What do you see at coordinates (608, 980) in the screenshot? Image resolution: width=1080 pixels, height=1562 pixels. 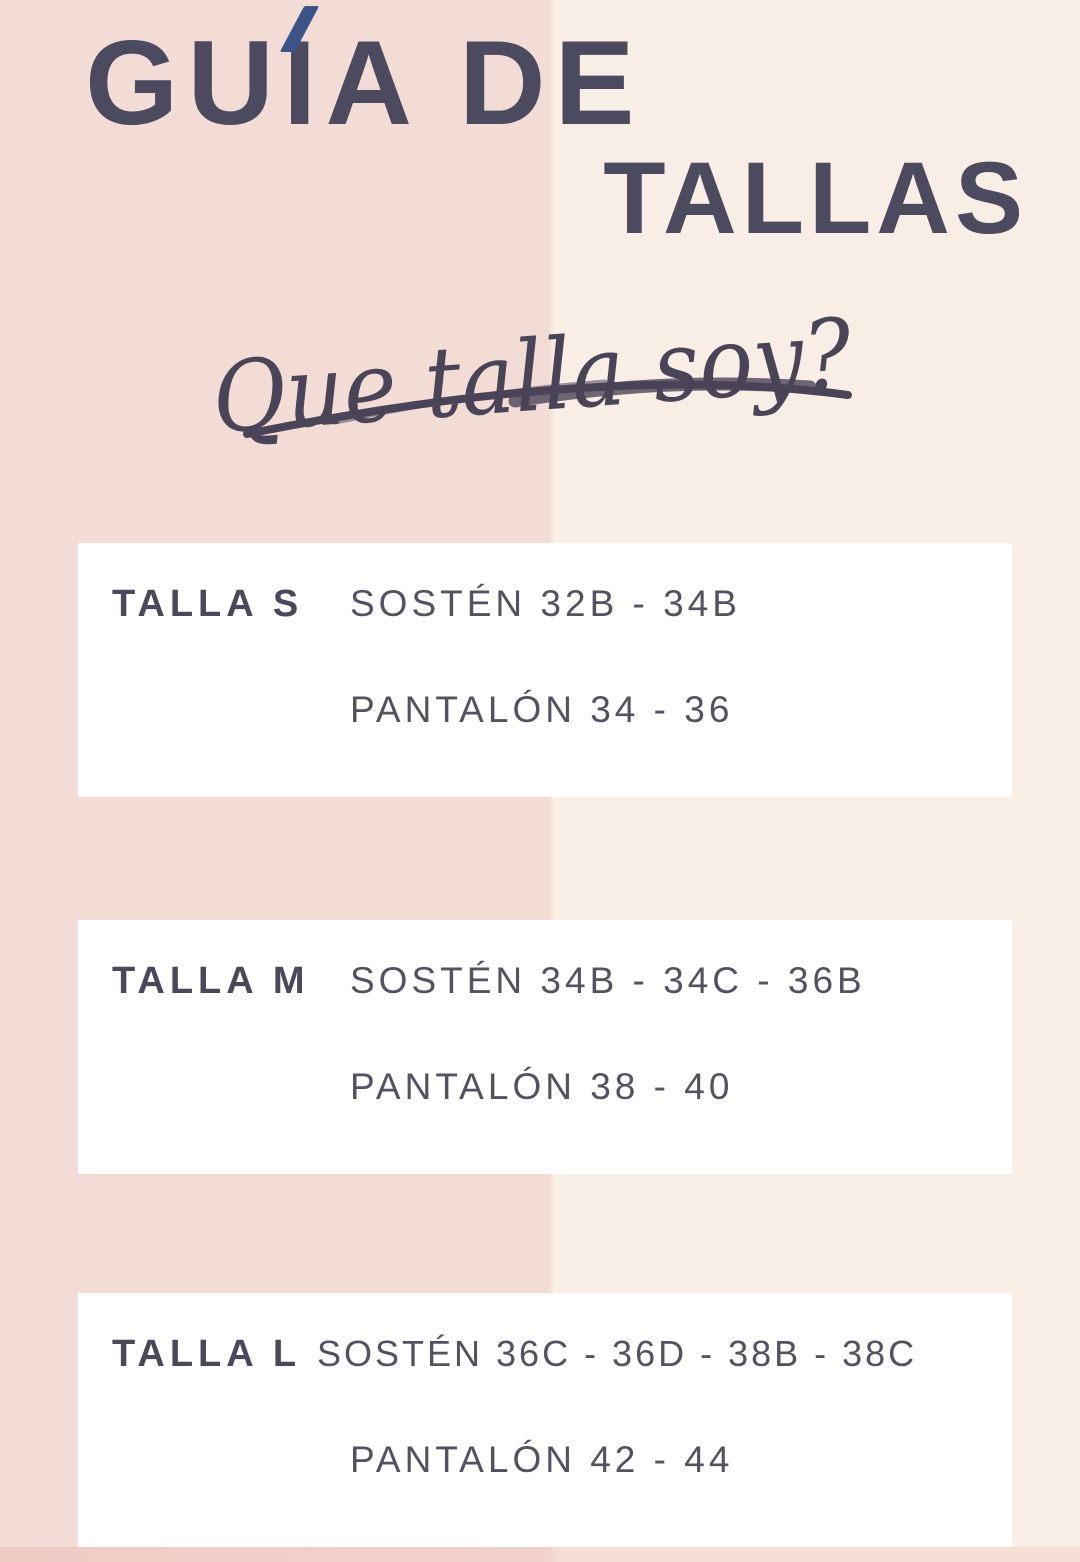 I see `bra-sizes: SOSTÉN 34B - 34C - 36B` at bounding box center [608, 980].